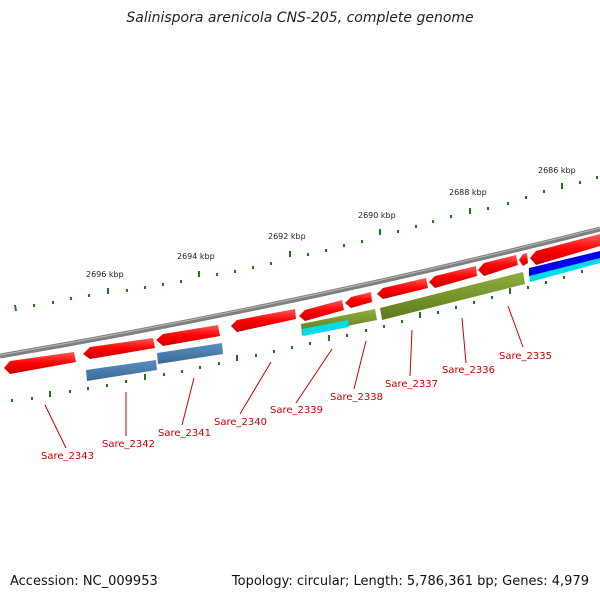  What do you see at coordinates (468, 370) in the screenshot?
I see `gene-label: Sare_2336` at bounding box center [468, 370].